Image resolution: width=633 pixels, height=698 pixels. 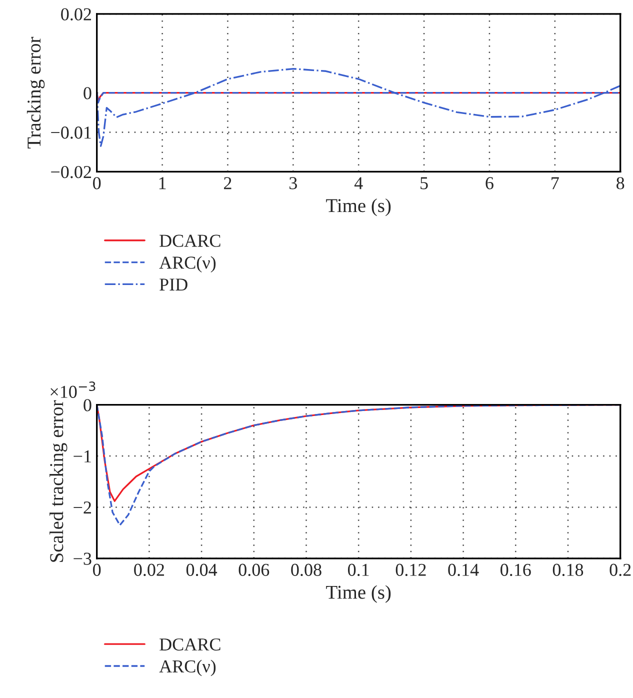 What do you see at coordinates (35, 92) in the screenshot?
I see `y-axis-title: Tracking error` at bounding box center [35, 92].